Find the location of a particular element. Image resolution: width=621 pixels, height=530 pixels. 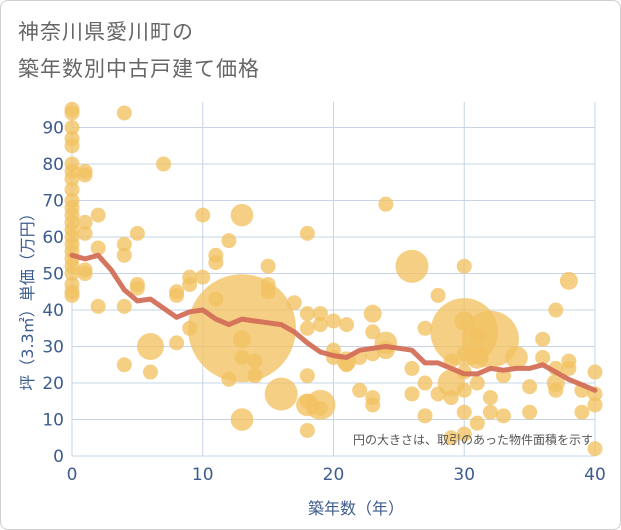

y-tick-label: 30 is located at coordinates (53, 348).